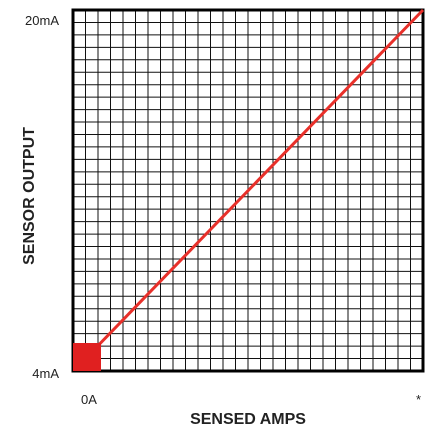 The image size is (429, 434). I want to click on origin-marker, so click(87, 357).